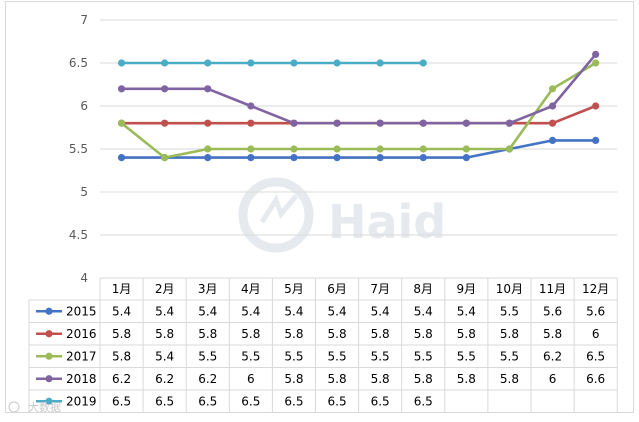 The image size is (639, 422). What do you see at coordinates (78, 235) in the screenshot?
I see `y-tick-label: 4.5` at bounding box center [78, 235].